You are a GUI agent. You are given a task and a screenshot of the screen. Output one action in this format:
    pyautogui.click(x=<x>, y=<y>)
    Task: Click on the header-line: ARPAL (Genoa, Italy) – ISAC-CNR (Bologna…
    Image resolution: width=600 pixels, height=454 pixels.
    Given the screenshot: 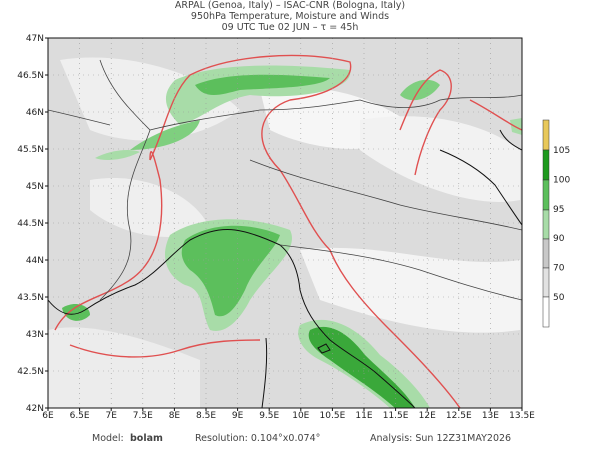 What is the action you would take?
    pyautogui.click(x=290, y=5)
    